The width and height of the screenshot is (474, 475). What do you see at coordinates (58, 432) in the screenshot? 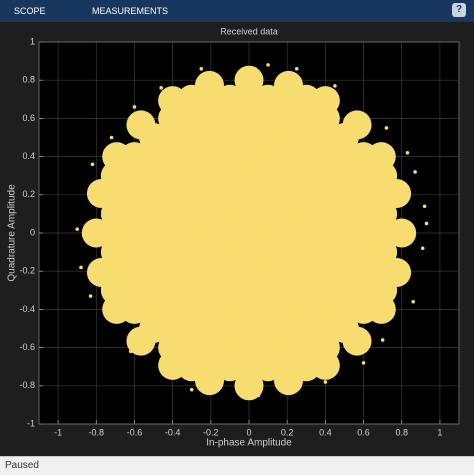
I see `x-tick-label: -1` at bounding box center [58, 432].